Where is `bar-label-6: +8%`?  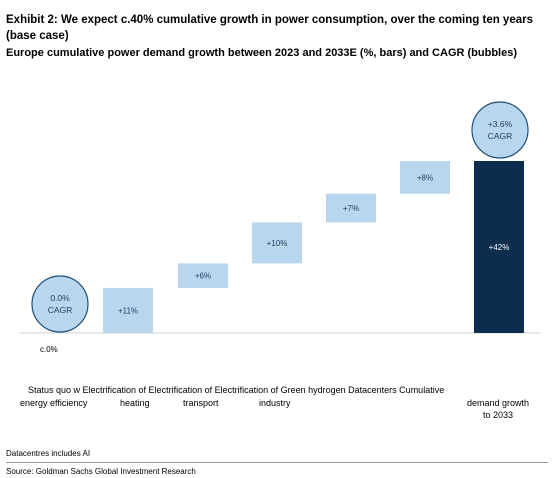
bar-label-6: +8% is located at coordinates (425, 177).